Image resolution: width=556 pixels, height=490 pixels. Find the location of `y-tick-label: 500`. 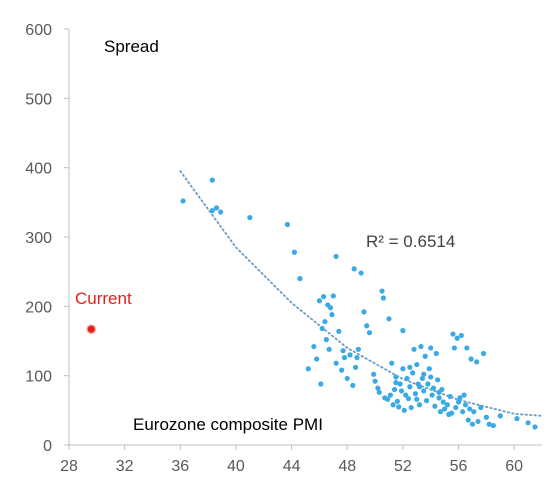

y-tick-label: 500 is located at coordinates (38, 99).